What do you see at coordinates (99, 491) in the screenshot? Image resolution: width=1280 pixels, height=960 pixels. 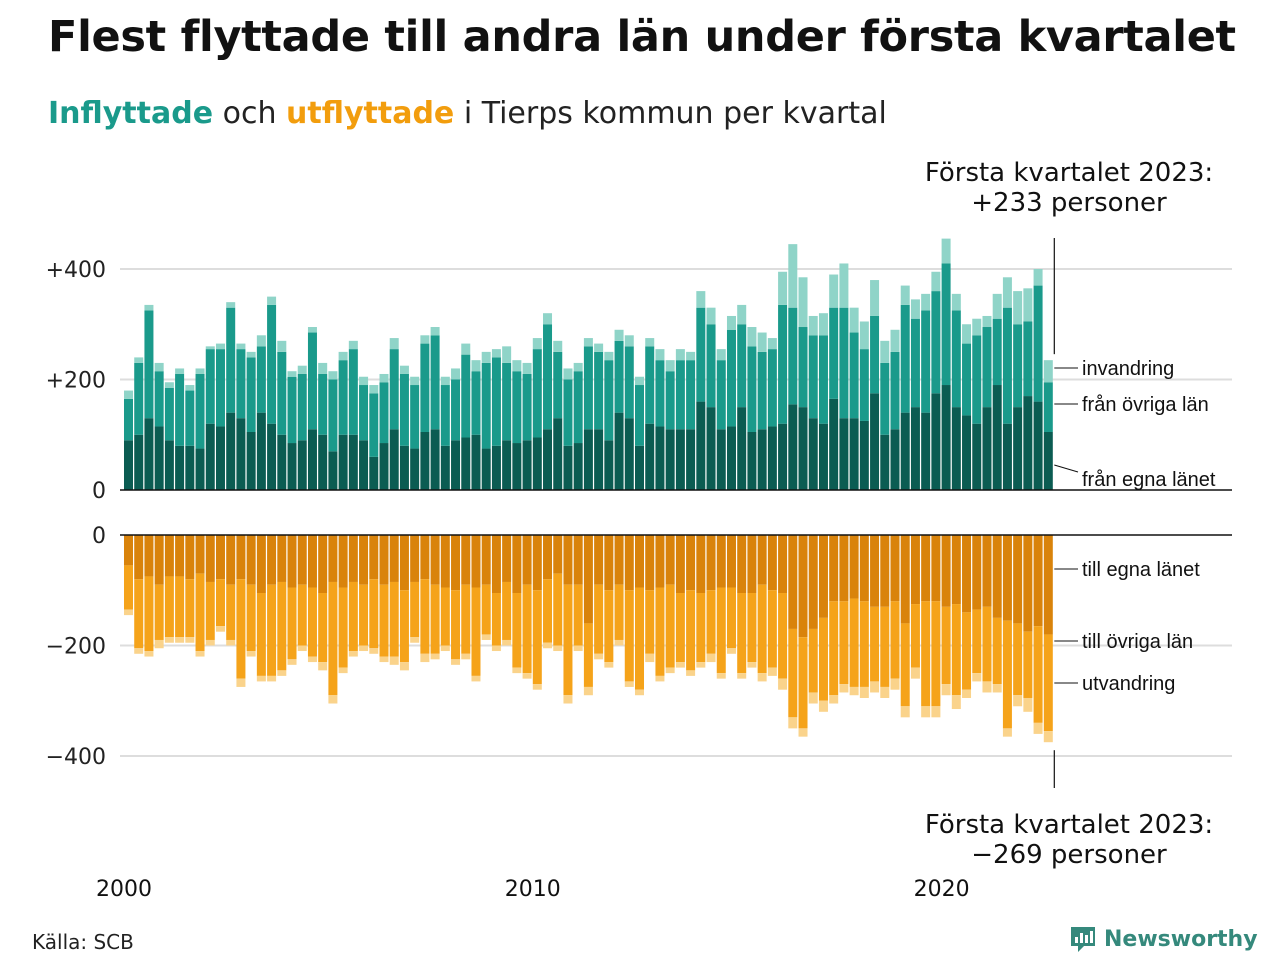 I see `y-tick-label-in: 0` at bounding box center [99, 491].